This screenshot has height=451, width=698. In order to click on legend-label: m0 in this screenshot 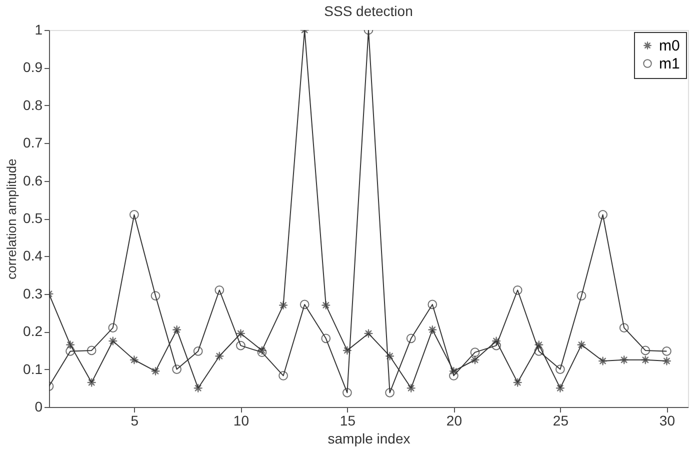, I will do `click(669, 46)`.